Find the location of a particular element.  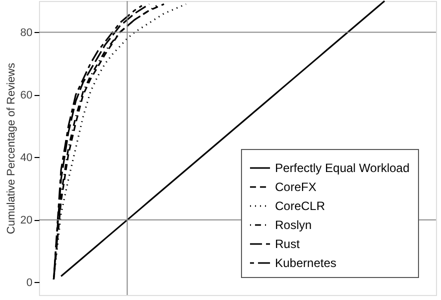

y-axis-title: Cumulative Percentage of Reviews is located at coordinates (11, 148).